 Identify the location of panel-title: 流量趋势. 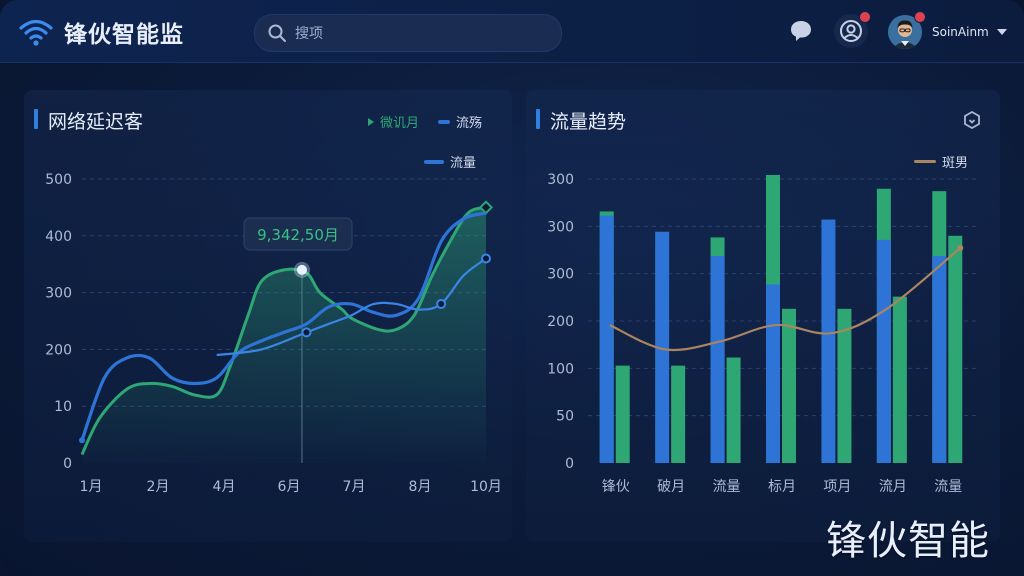
(588, 122).